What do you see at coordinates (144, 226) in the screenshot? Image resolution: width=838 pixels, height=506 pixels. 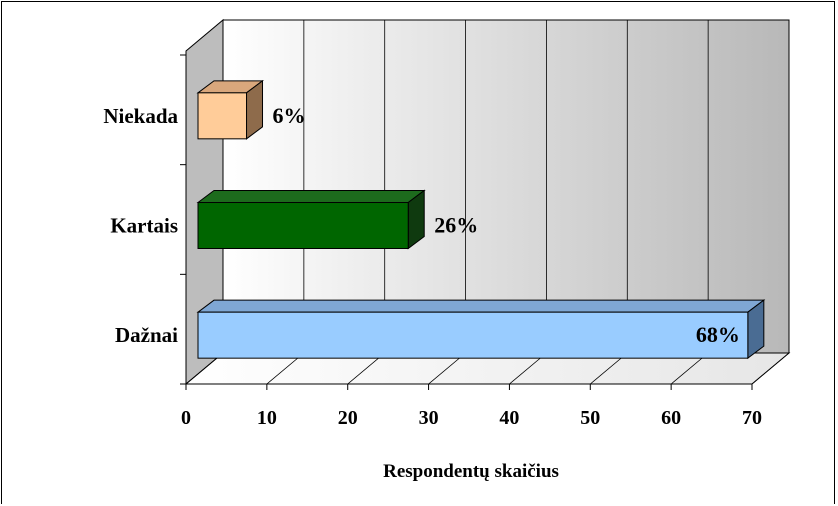 I see `category-label: Kartais` at bounding box center [144, 226].